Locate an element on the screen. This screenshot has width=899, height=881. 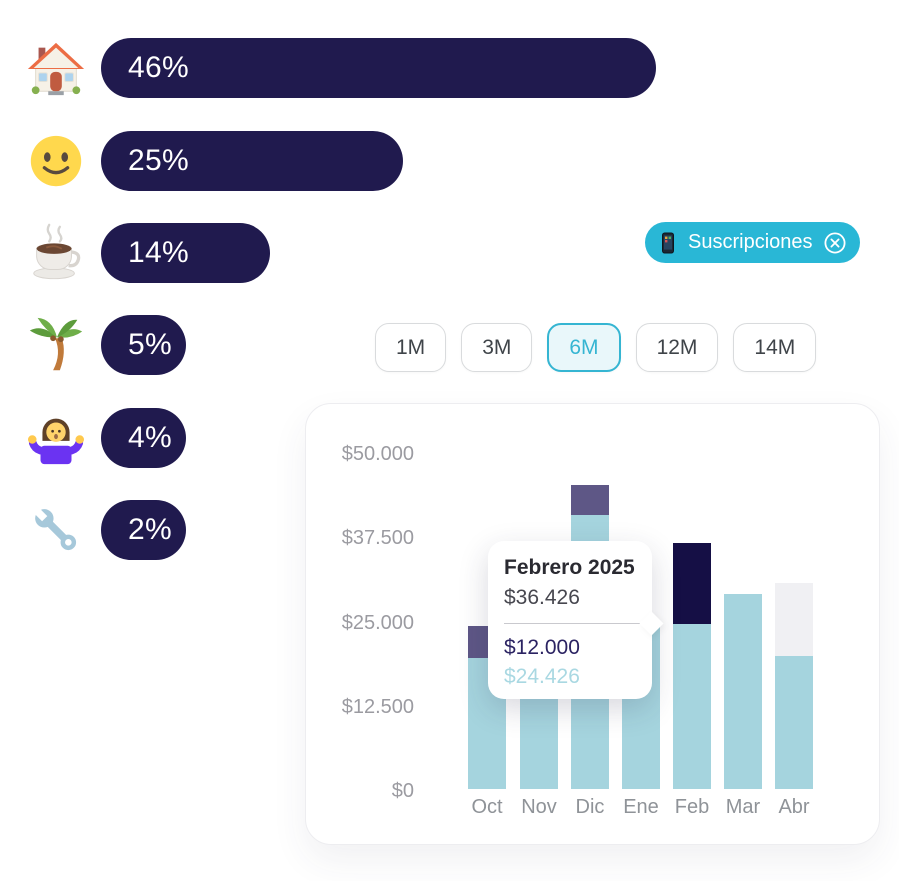
y-axis-tick: $37.500 is located at coordinates (377, 538).